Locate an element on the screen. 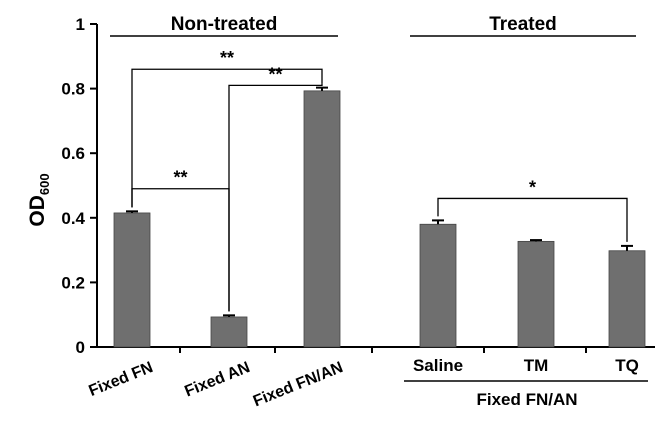  y-tick-label-4: 0.8 is located at coordinates (73, 89).